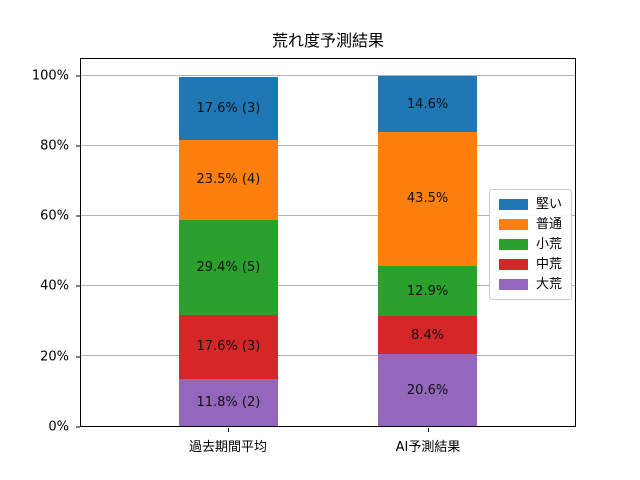 The image size is (640, 480). I want to click on legend-label: 堅い, so click(548, 204).